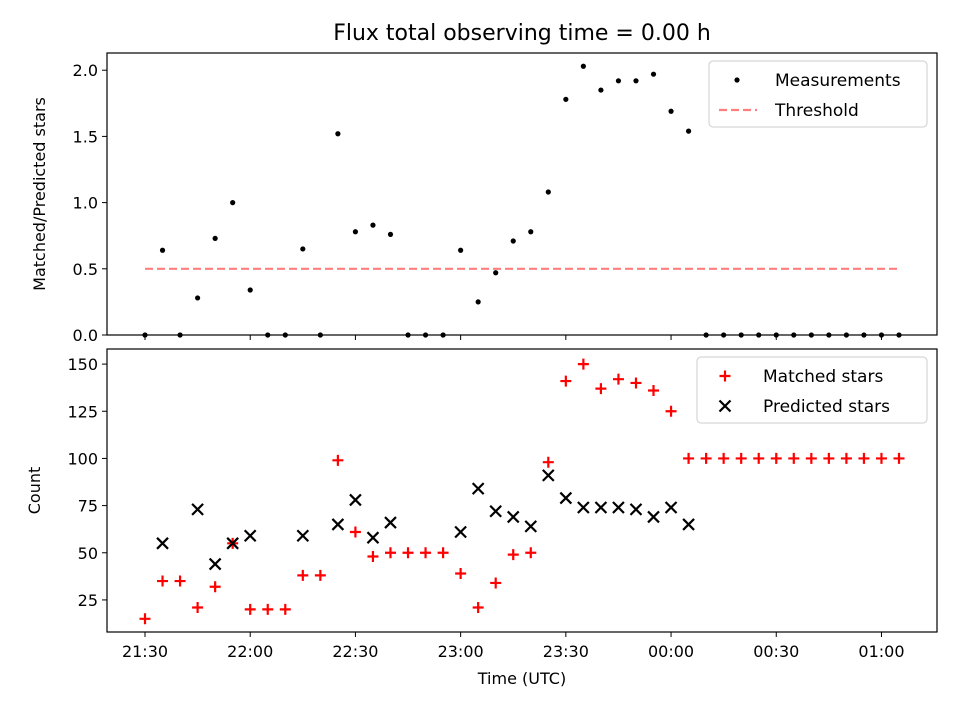 The image size is (960, 720). Describe the element at coordinates (816, 111) in the screenshot. I see `legend-label: Threshold` at that location.